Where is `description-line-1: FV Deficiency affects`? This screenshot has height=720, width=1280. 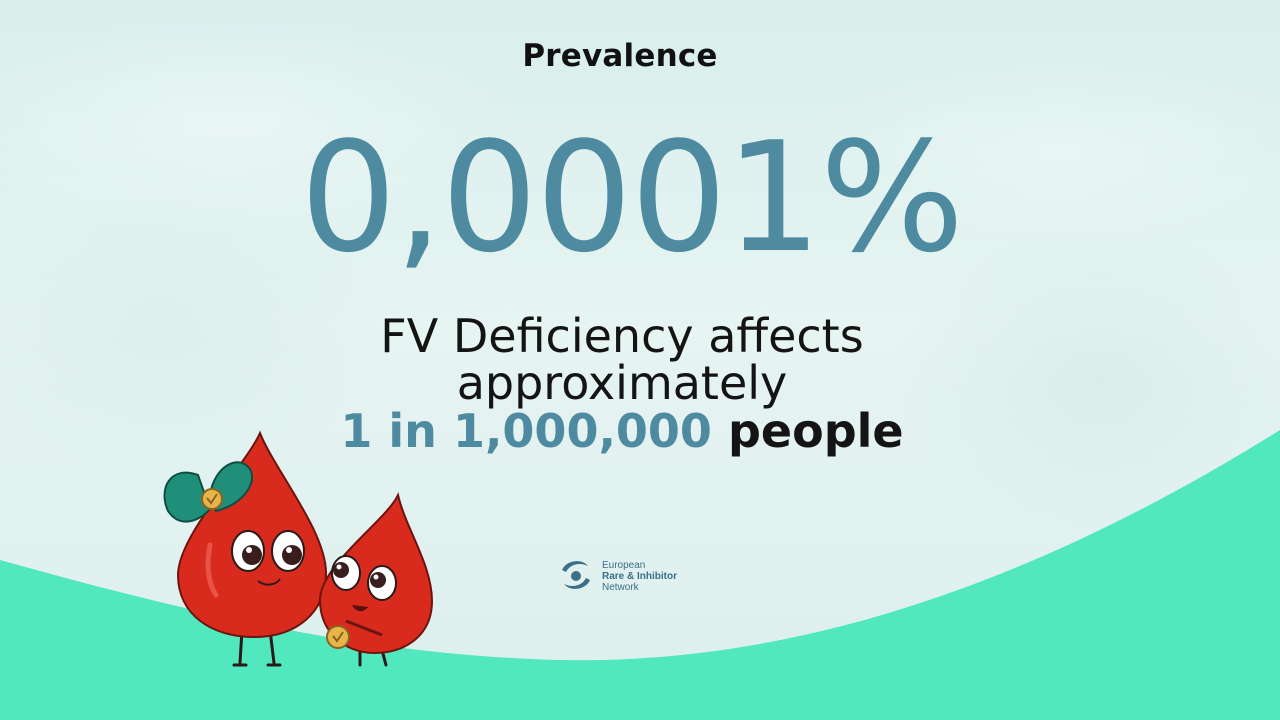
description-line-1: FV Deficiency affects is located at coordinates (622, 336).